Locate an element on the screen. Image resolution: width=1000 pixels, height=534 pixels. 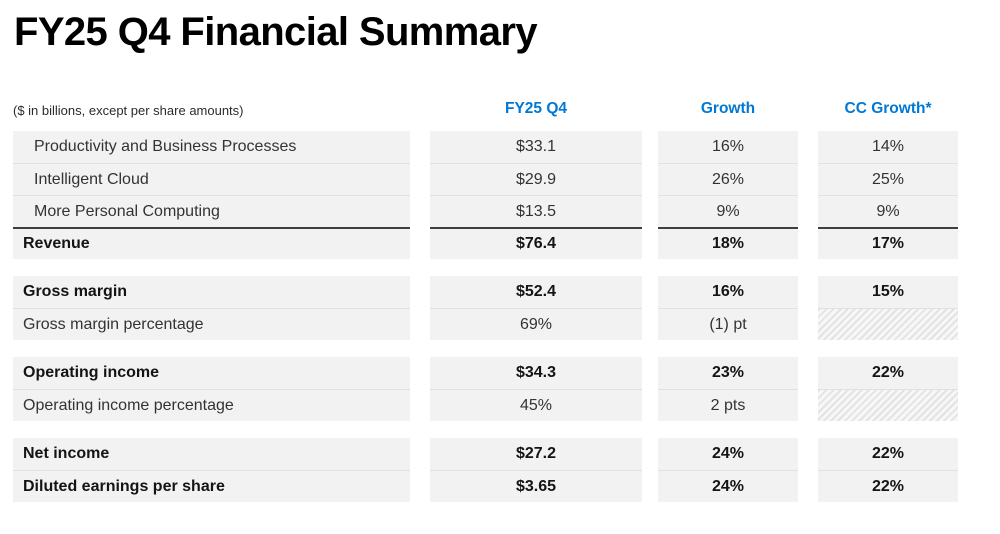
cell-growth: 2 pts is located at coordinates (728, 405).